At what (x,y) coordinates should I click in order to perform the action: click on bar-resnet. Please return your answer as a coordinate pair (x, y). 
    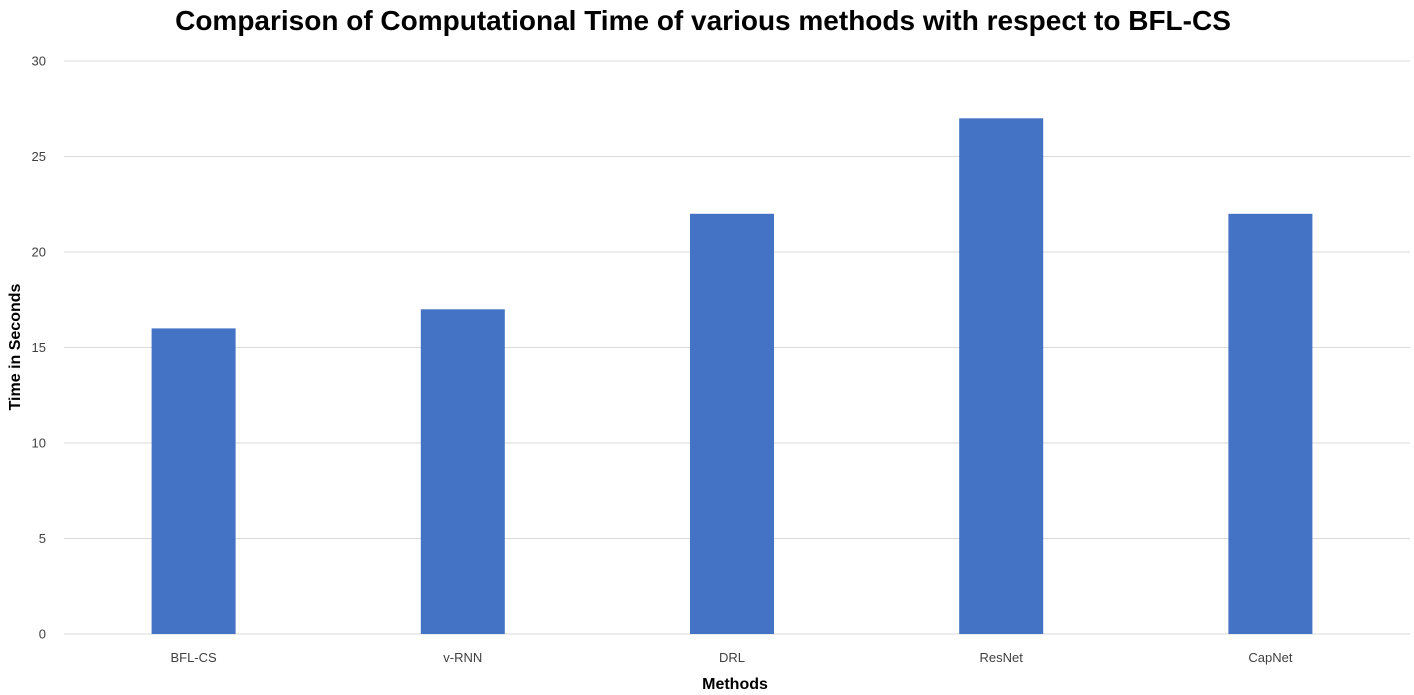
    Looking at the image, I should click on (1001, 376).